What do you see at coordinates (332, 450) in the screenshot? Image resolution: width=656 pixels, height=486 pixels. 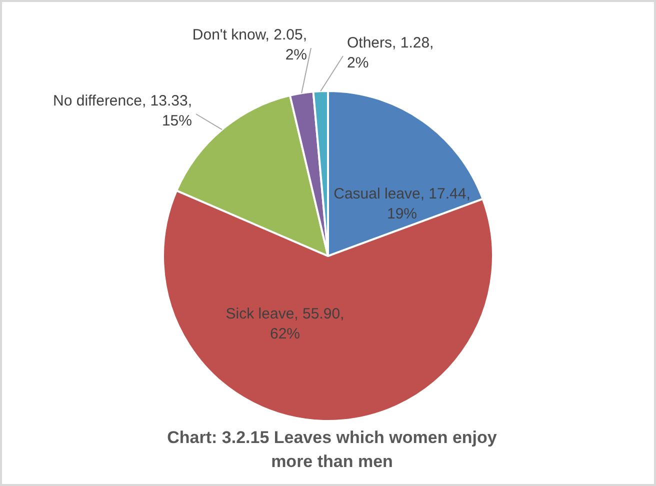 I see `text: Chart: 3.2.15 Leaves which women enjoy more than men` at bounding box center [332, 450].